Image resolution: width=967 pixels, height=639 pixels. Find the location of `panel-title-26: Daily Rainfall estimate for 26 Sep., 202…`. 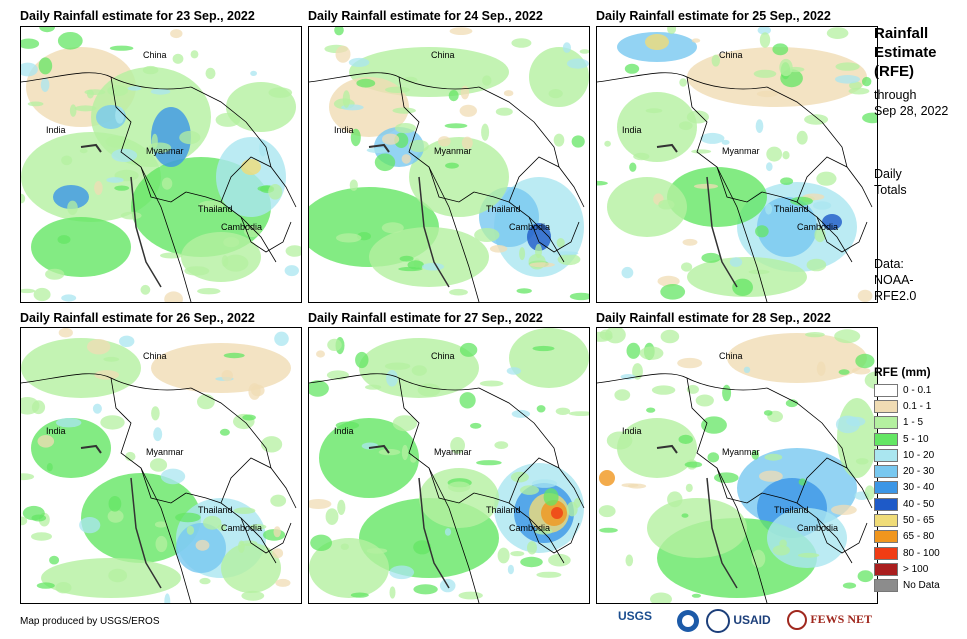

panel-title-26: Daily Rainfall estimate for 26 Sep., 202… is located at coordinates (137, 318).